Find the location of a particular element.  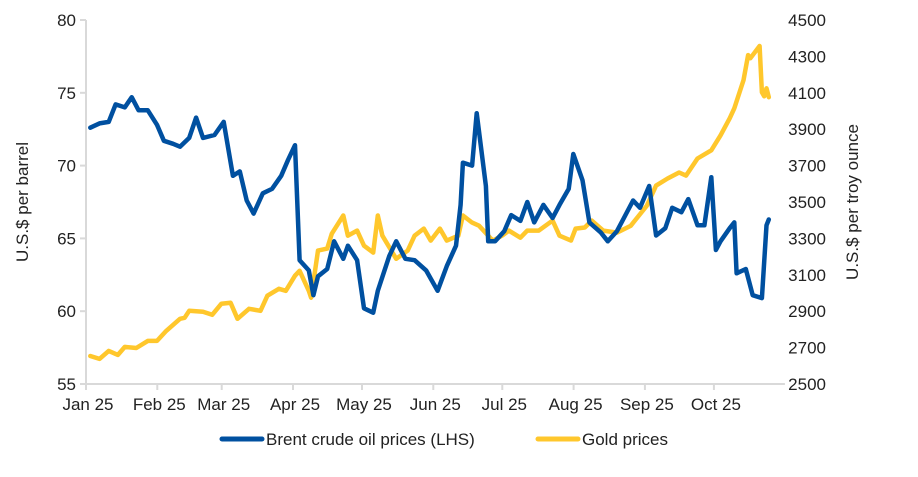

y-left-tick-label: 55 is located at coordinates (66, 384).